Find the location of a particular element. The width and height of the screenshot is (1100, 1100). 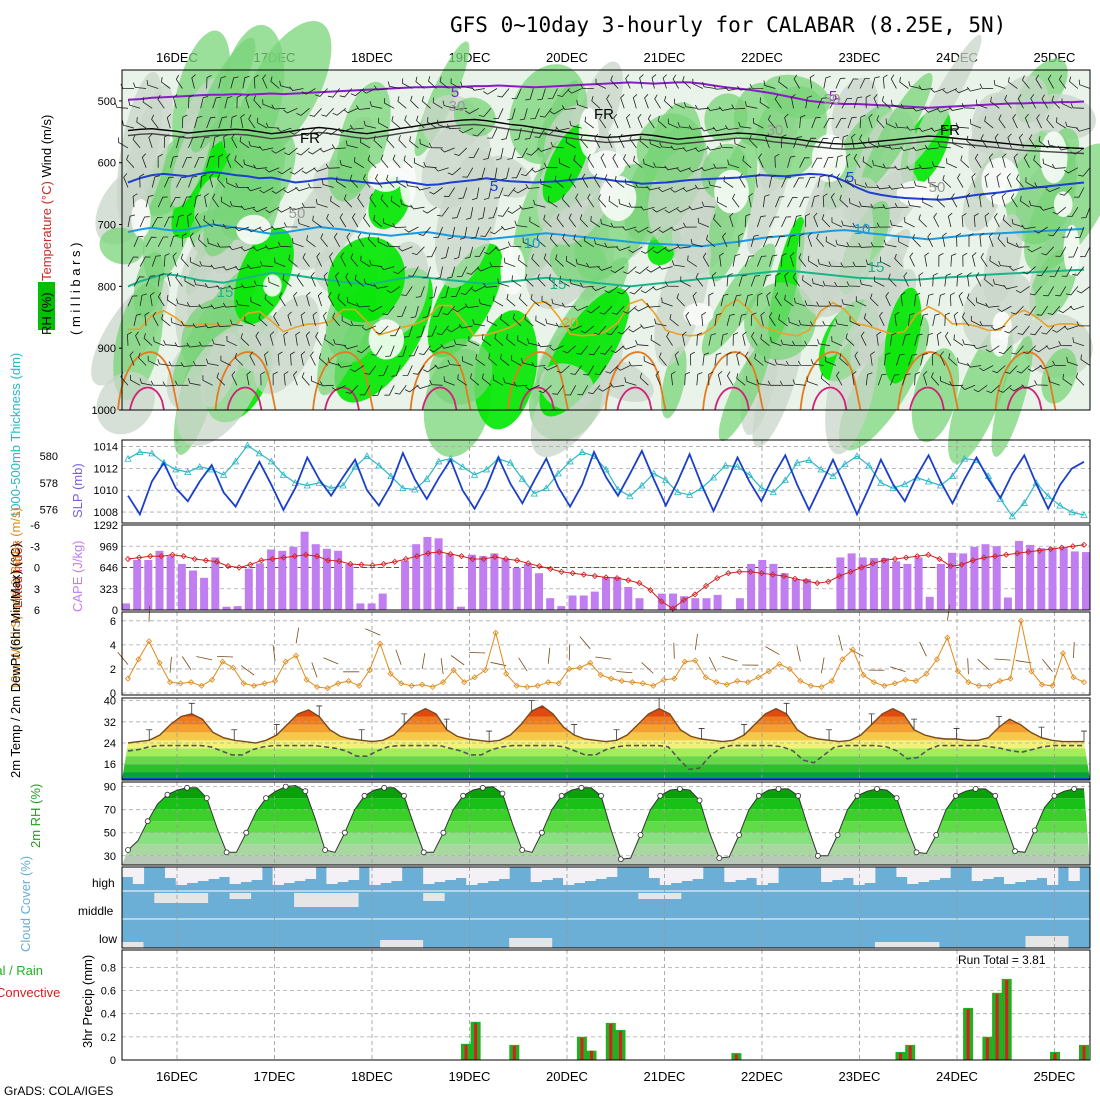

contour-label: 10 is located at coordinates (862, 229).